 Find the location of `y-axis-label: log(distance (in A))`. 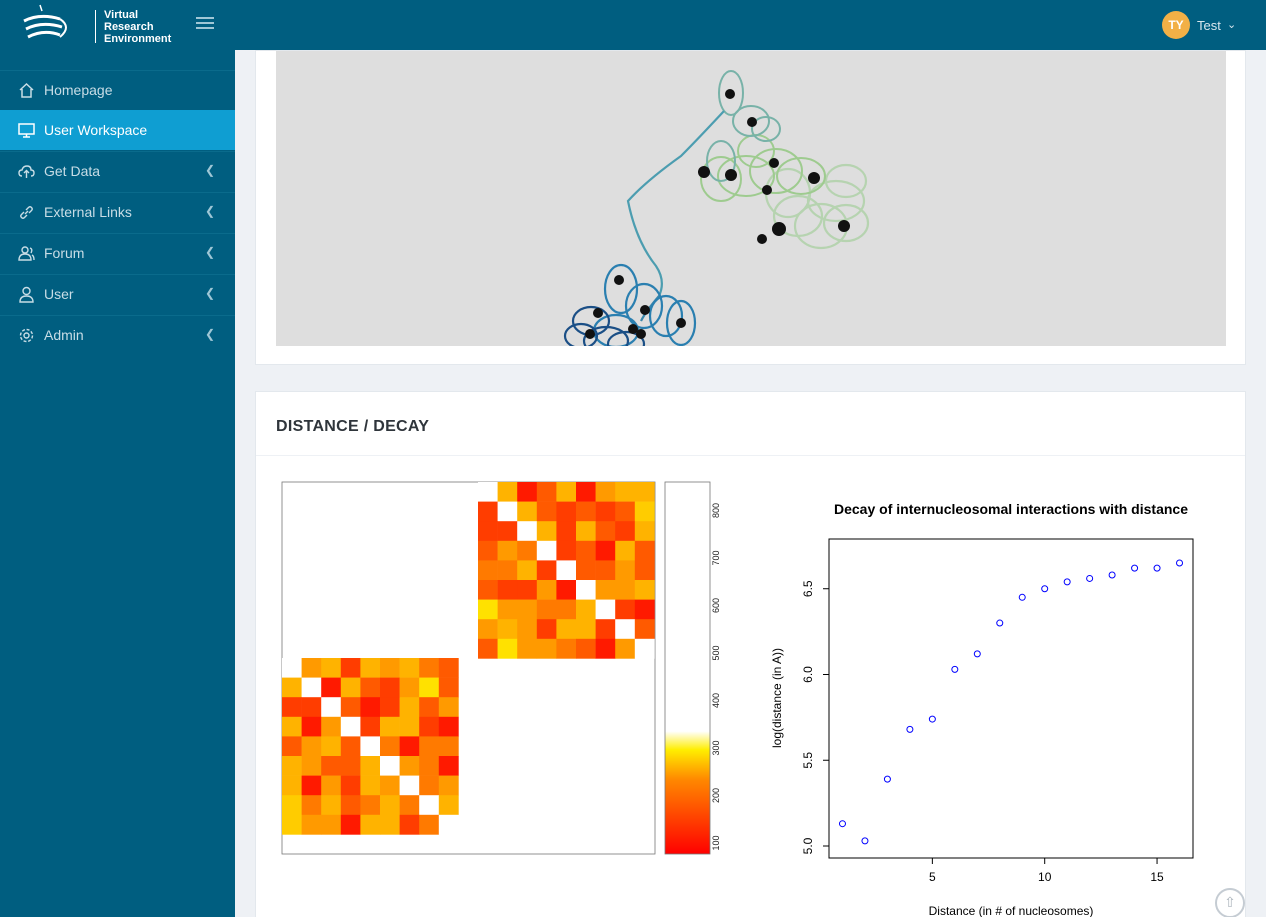

y-axis-label: log(distance (in A)) is located at coordinates (777, 698).